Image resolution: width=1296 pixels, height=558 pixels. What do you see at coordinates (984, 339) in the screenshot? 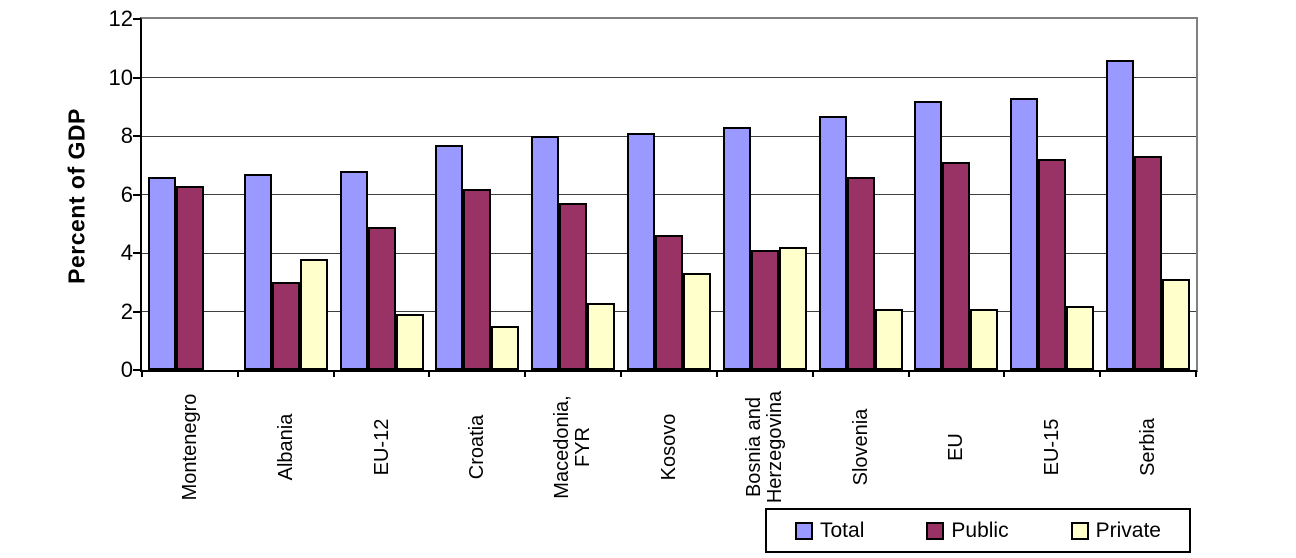
I see `bar-private-eu` at bounding box center [984, 339].